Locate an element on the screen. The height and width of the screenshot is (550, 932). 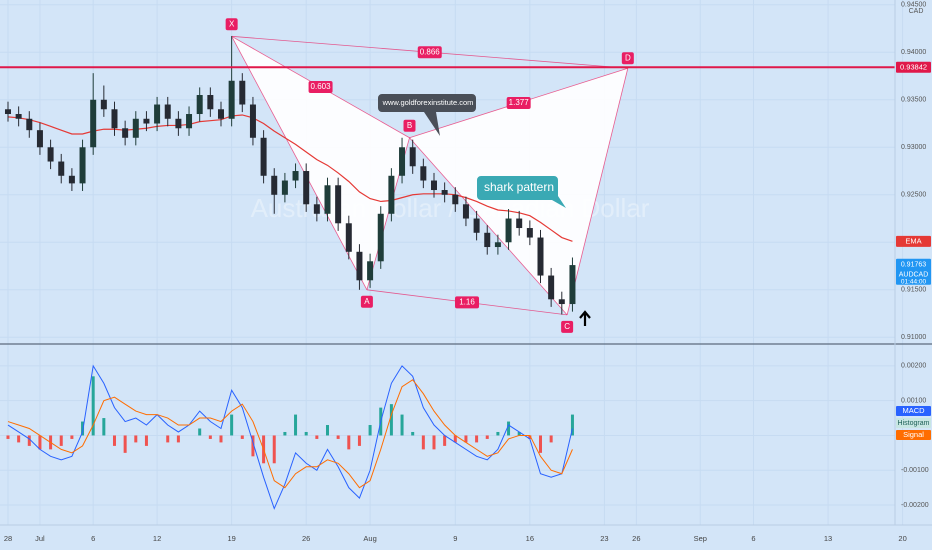
y-tick-label: 0.91500 is located at coordinates (913, 290).